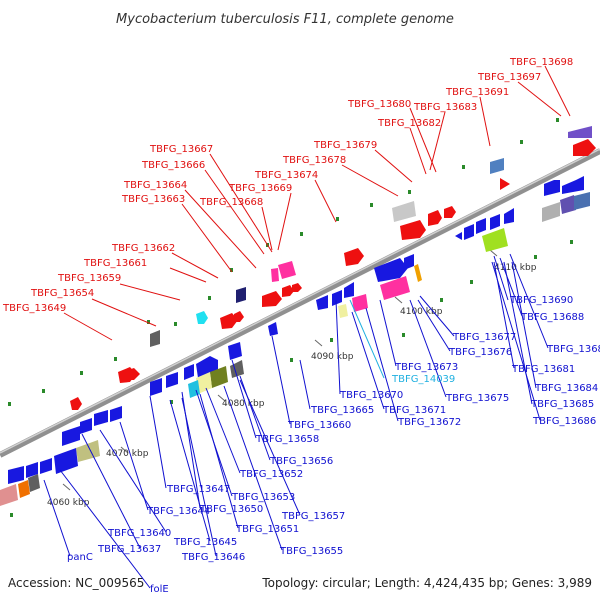  What do you see at coordinates (129, 549) in the screenshot?
I see `gene-label: TBFG_13637` at bounding box center [129, 549].